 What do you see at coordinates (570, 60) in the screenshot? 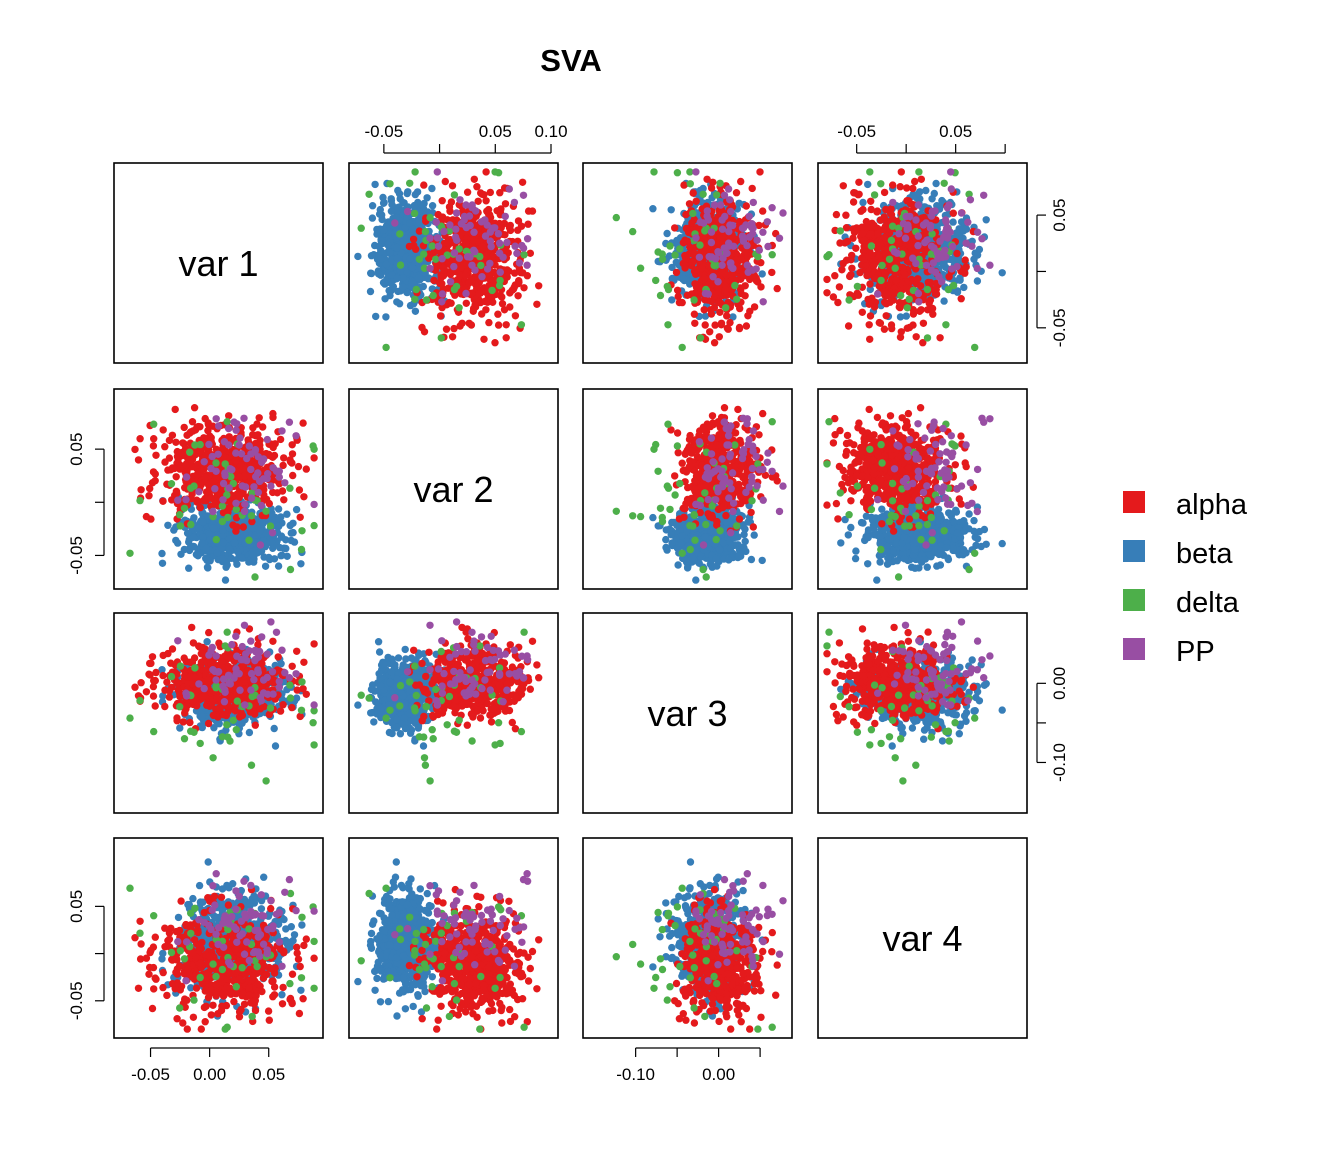
I see `chart-title: SVA` at bounding box center [570, 60].